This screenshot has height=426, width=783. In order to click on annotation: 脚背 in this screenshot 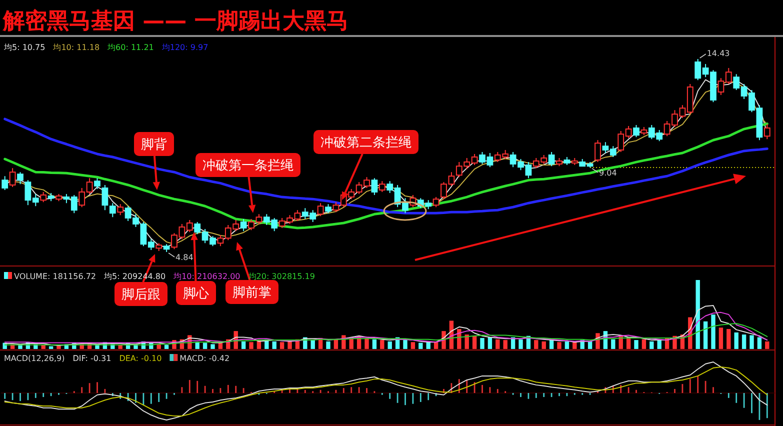, I will do `click(154, 145)`.